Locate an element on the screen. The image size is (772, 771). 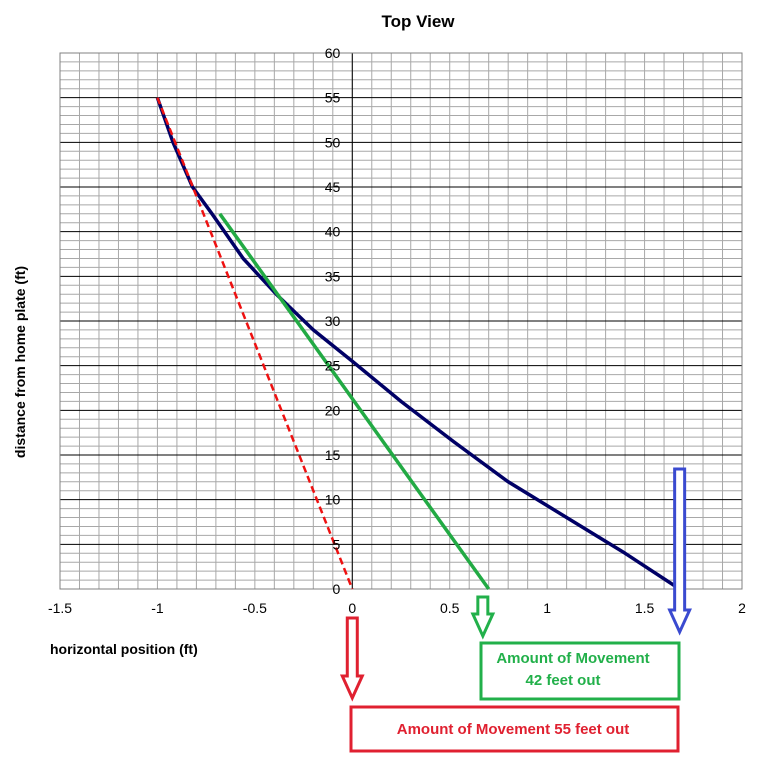
x-tick-label: -1.5 is located at coordinates (60, 608).